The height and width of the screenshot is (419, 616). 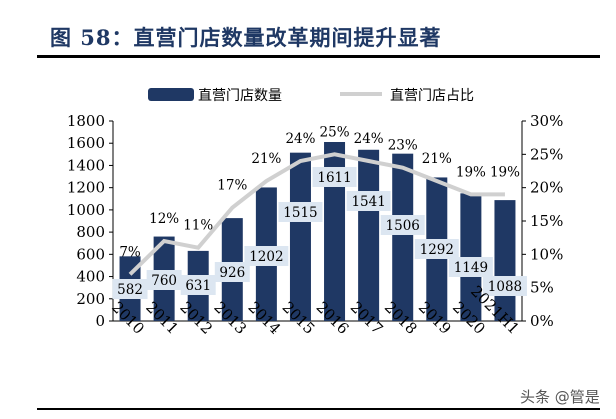 What do you see at coordinates (240, 95) in the screenshot?
I see `legend-bar-label: 直营门店数量` at bounding box center [240, 95].